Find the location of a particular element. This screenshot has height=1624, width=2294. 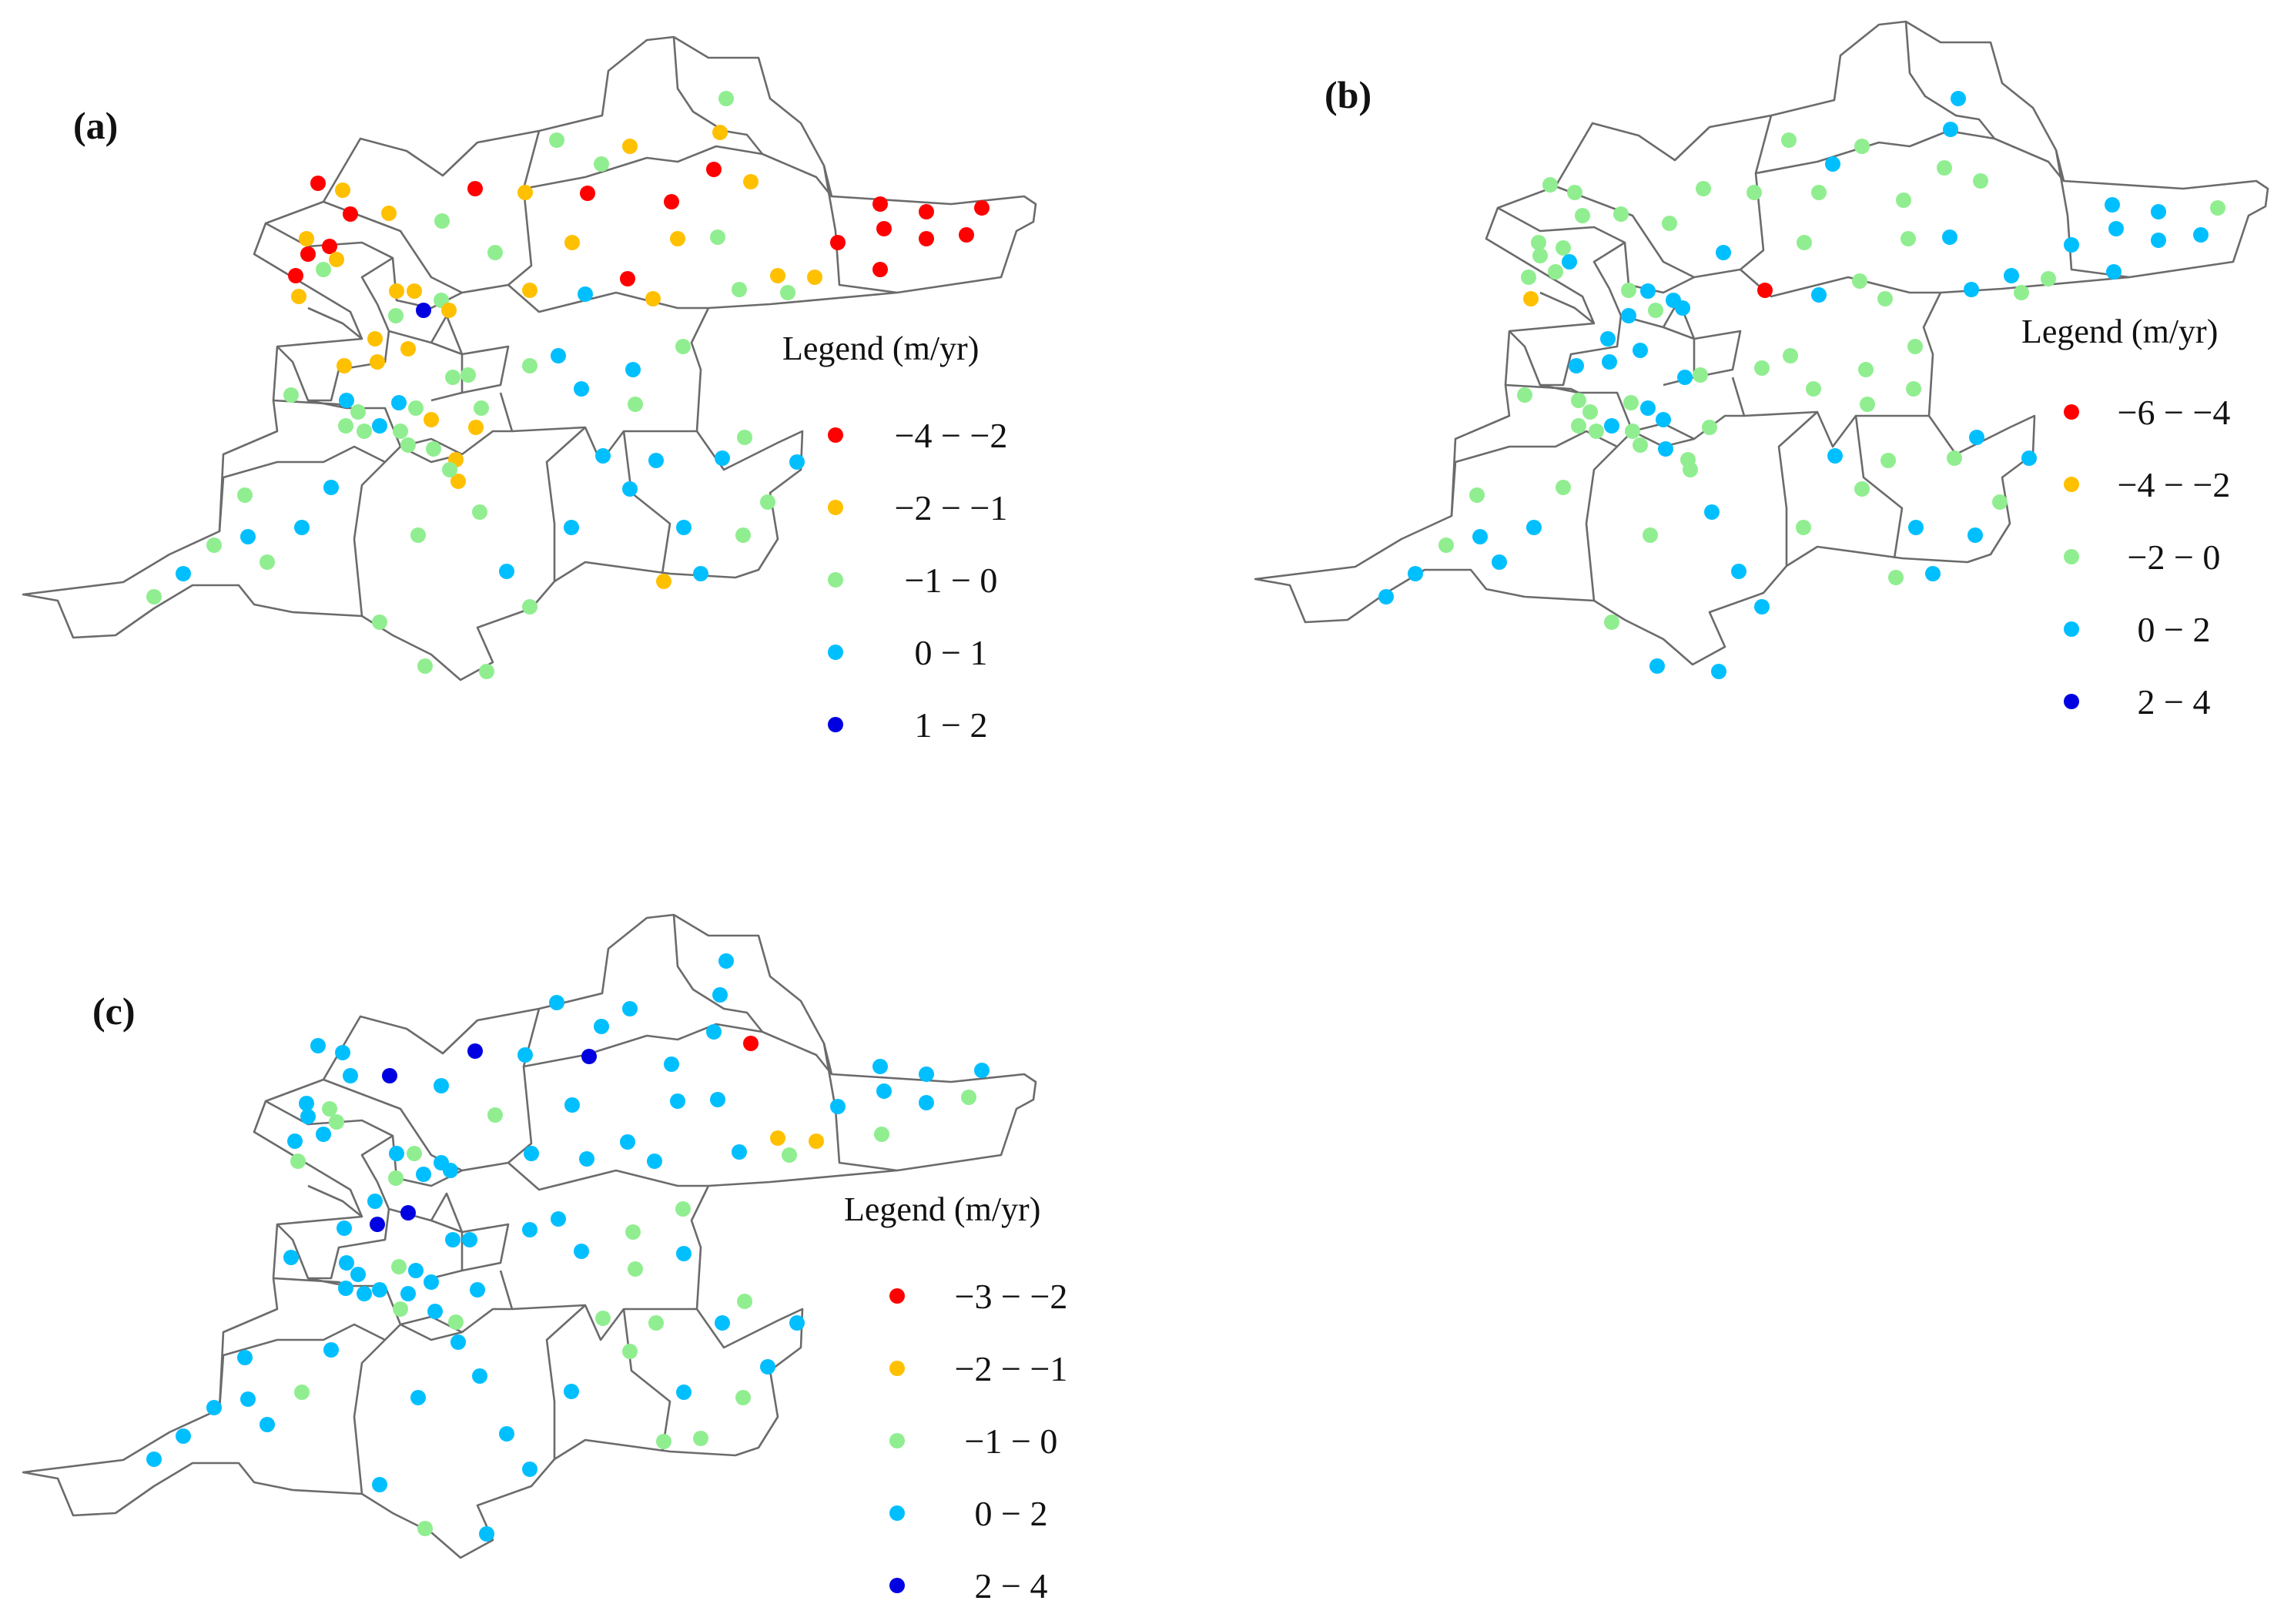

legend-label: −2 − 0 is located at coordinates (2174, 557).